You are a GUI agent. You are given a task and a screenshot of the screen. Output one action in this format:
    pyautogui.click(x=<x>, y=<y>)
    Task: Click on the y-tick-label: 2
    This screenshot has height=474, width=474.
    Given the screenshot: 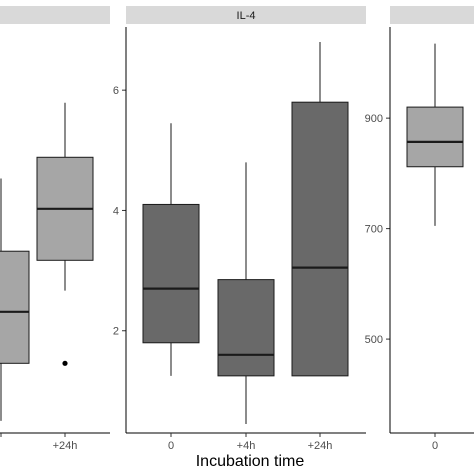 What is the action you would take?
    pyautogui.click(x=116, y=332)
    